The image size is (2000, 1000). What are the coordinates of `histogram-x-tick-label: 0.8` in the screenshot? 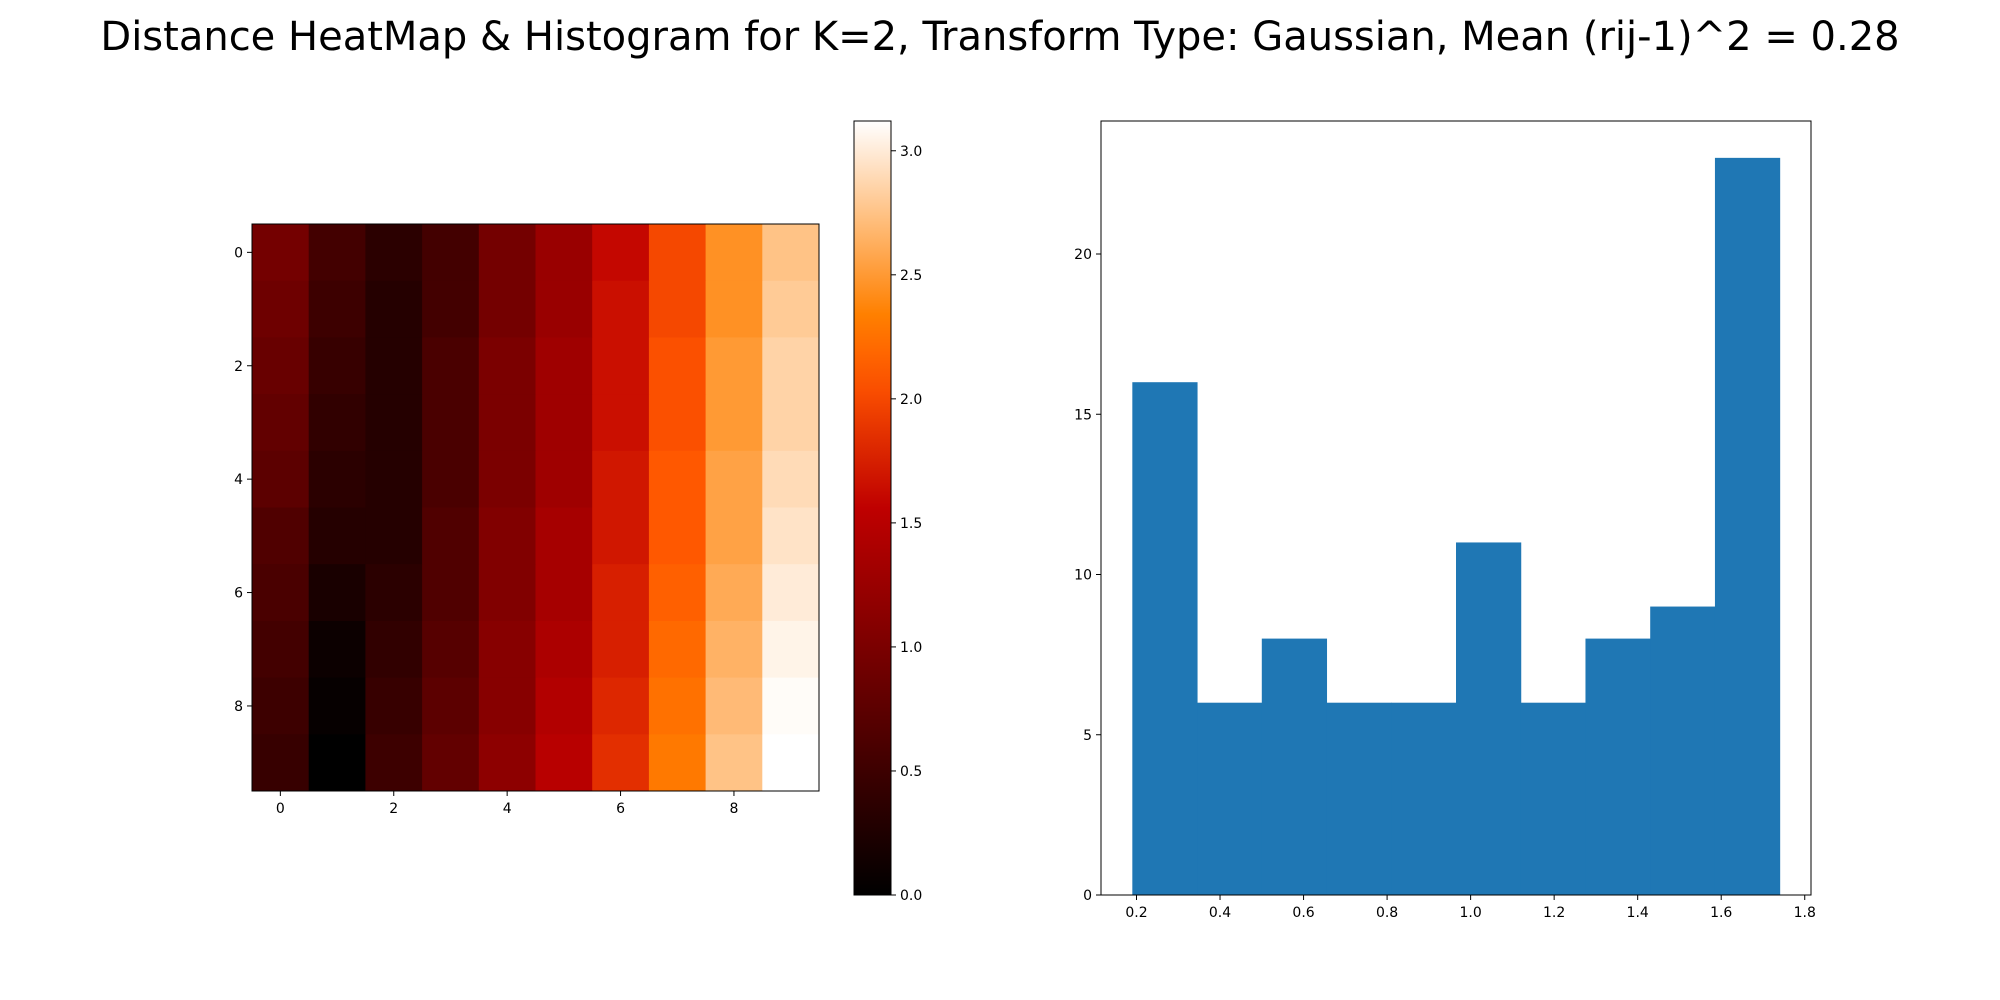 It's located at (1387, 913).